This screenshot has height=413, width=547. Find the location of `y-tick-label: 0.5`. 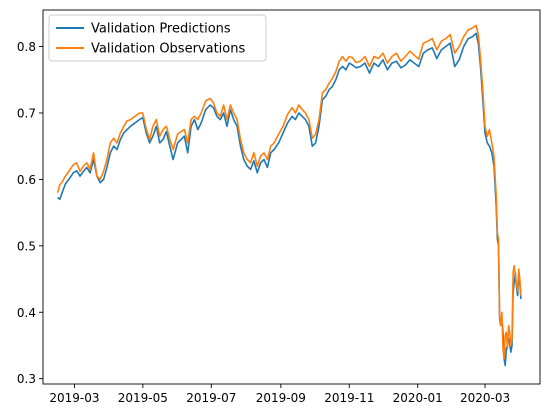

y-tick-label: 0.5 is located at coordinates (26, 246).